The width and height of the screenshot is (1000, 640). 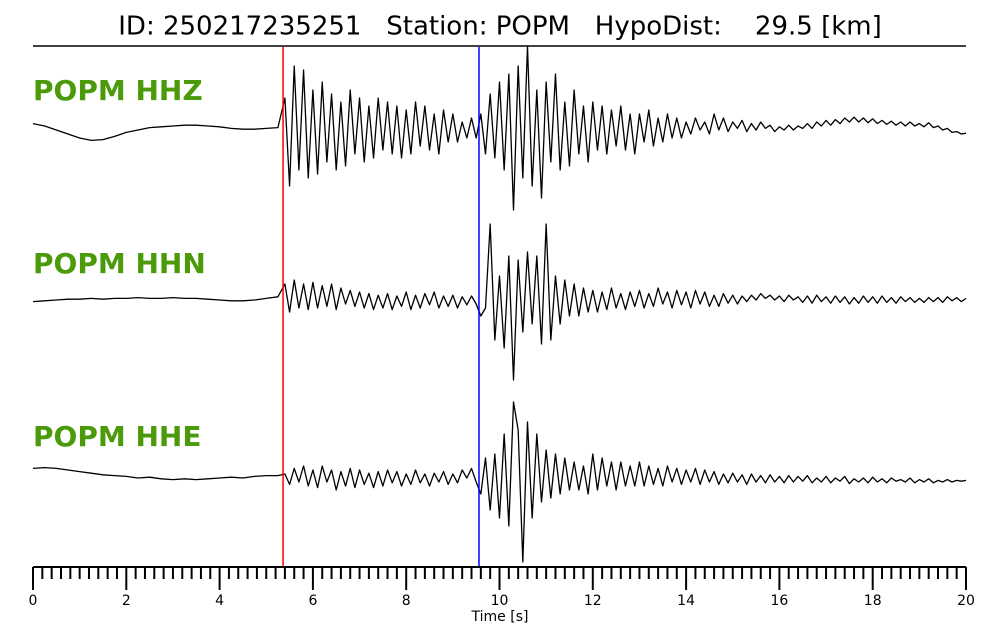 I want to click on x-tick-label: 6, so click(x=312, y=601).